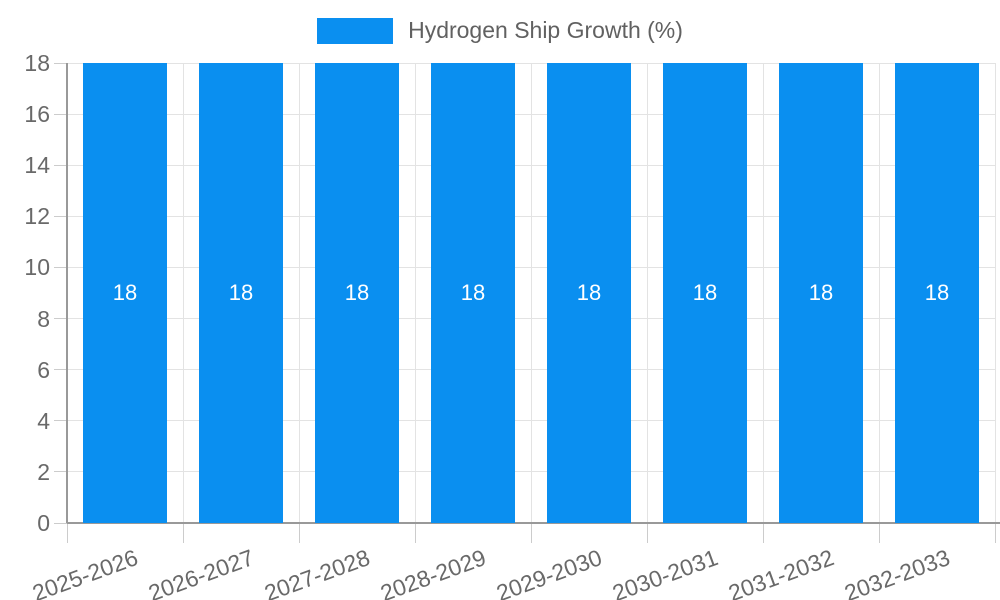  What do you see at coordinates (37, 63) in the screenshot?
I see `y-tick-label: 18` at bounding box center [37, 63].